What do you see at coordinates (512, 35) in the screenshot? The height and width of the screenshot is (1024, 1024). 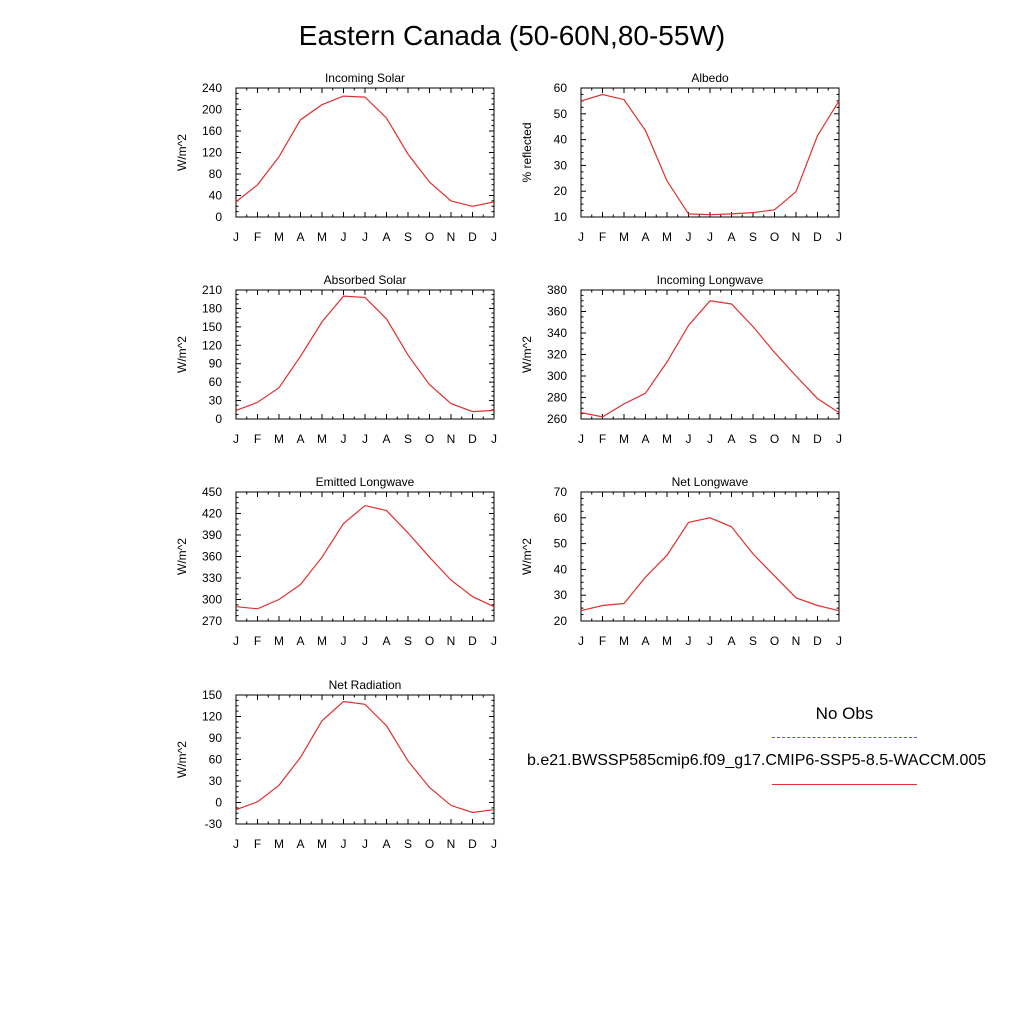 I see `page-title: Eastern Canada (50-60N,80-55W)` at bounding box center [512, 35].